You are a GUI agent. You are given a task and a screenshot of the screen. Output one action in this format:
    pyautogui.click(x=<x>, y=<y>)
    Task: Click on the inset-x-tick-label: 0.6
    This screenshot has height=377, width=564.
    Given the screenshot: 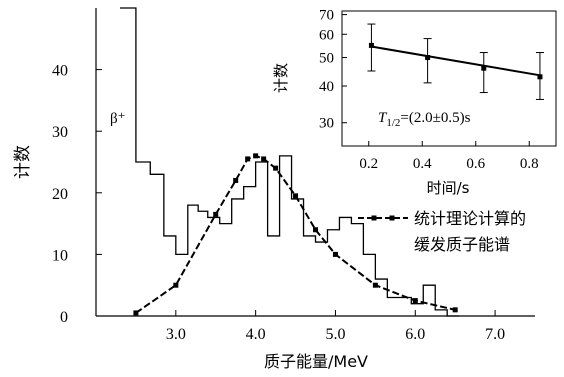 What is the action you would take?
    pyautogui.click(x=475, y=164)
    